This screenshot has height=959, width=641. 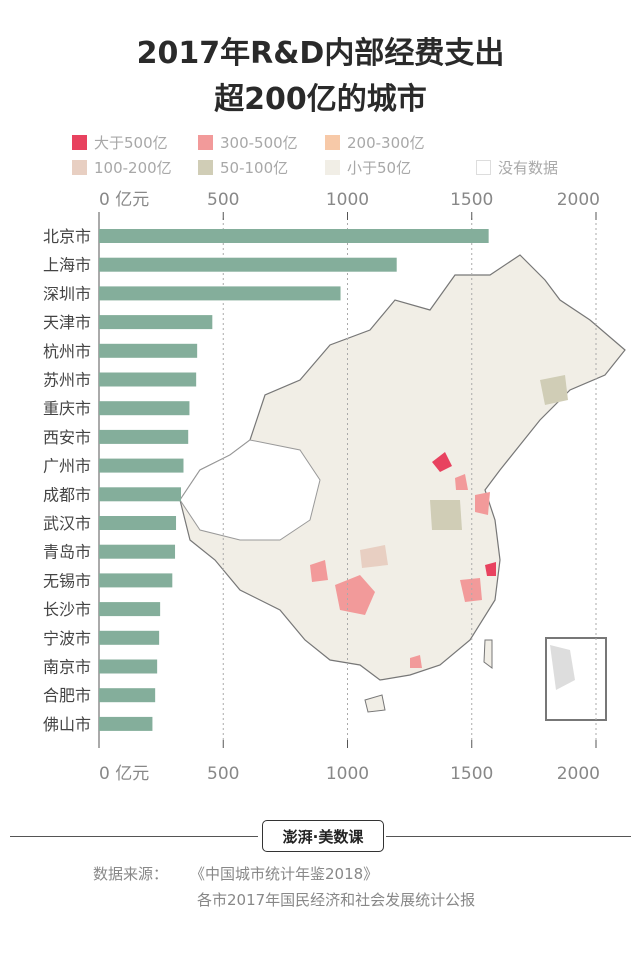 What do you see at coordinates (284, 874) in the screenshot?
I see `source-line1: 《中国城市统计年鉴2018》` at bounding box center [284, 874].